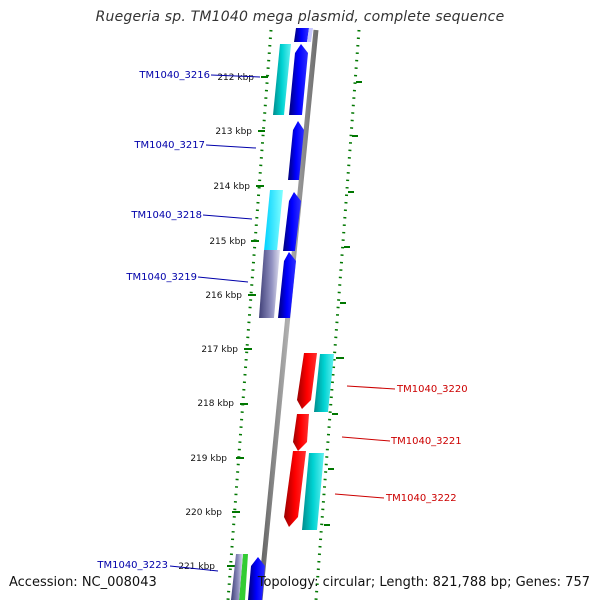 The image size is (600, 600). What do you see at coordinates (243, 577) in the screenshot?
I see `cds-box-3223-green` at bounding box center [243, 577].